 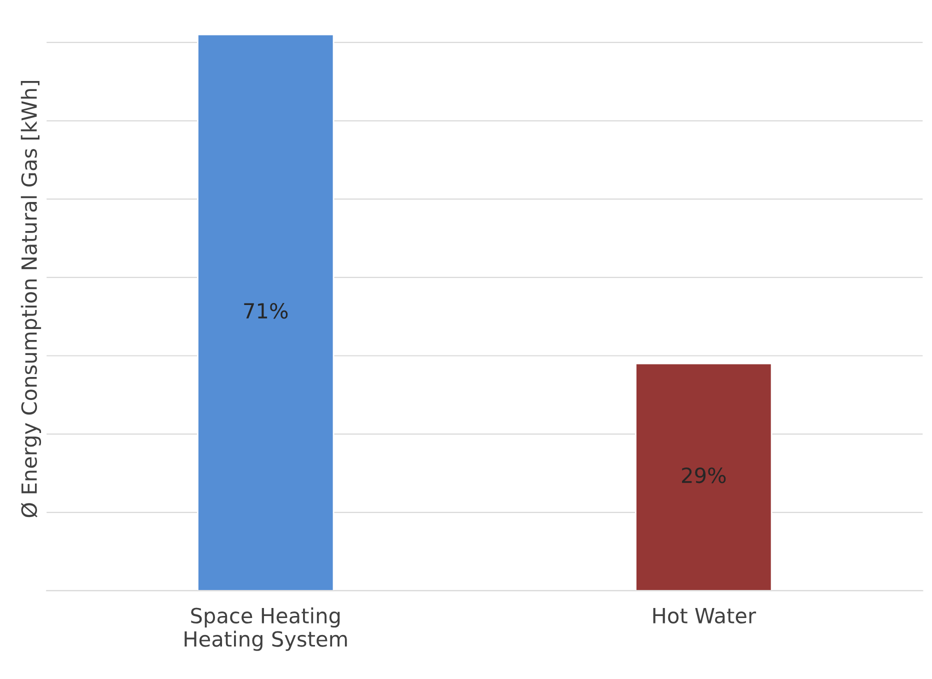 What do you see at coordinates (704, 616) in the screenshot?
I see `x-tick-label: Hot Water` at bounding box center [704, 616].